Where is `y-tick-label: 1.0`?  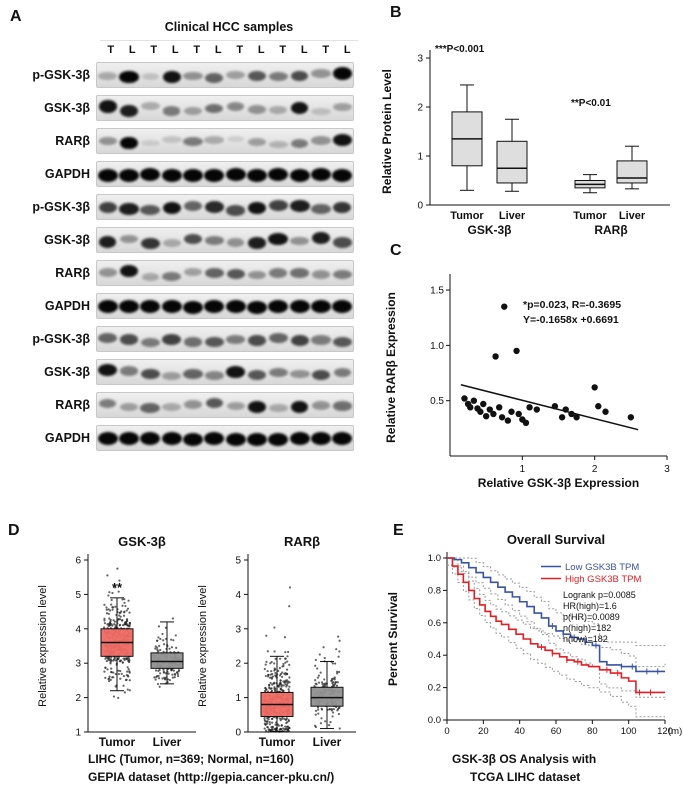
y-tick-label: 1.0 is located at coordinates (434, 558).